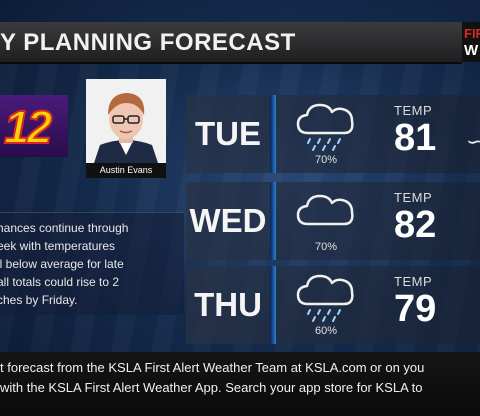 The height and width of the screenshot is (416, 480). What do you see at coordinates (472, 33) in the screenshot?
I see `brand-line1: FIRST` at bounding box center [472, 33].